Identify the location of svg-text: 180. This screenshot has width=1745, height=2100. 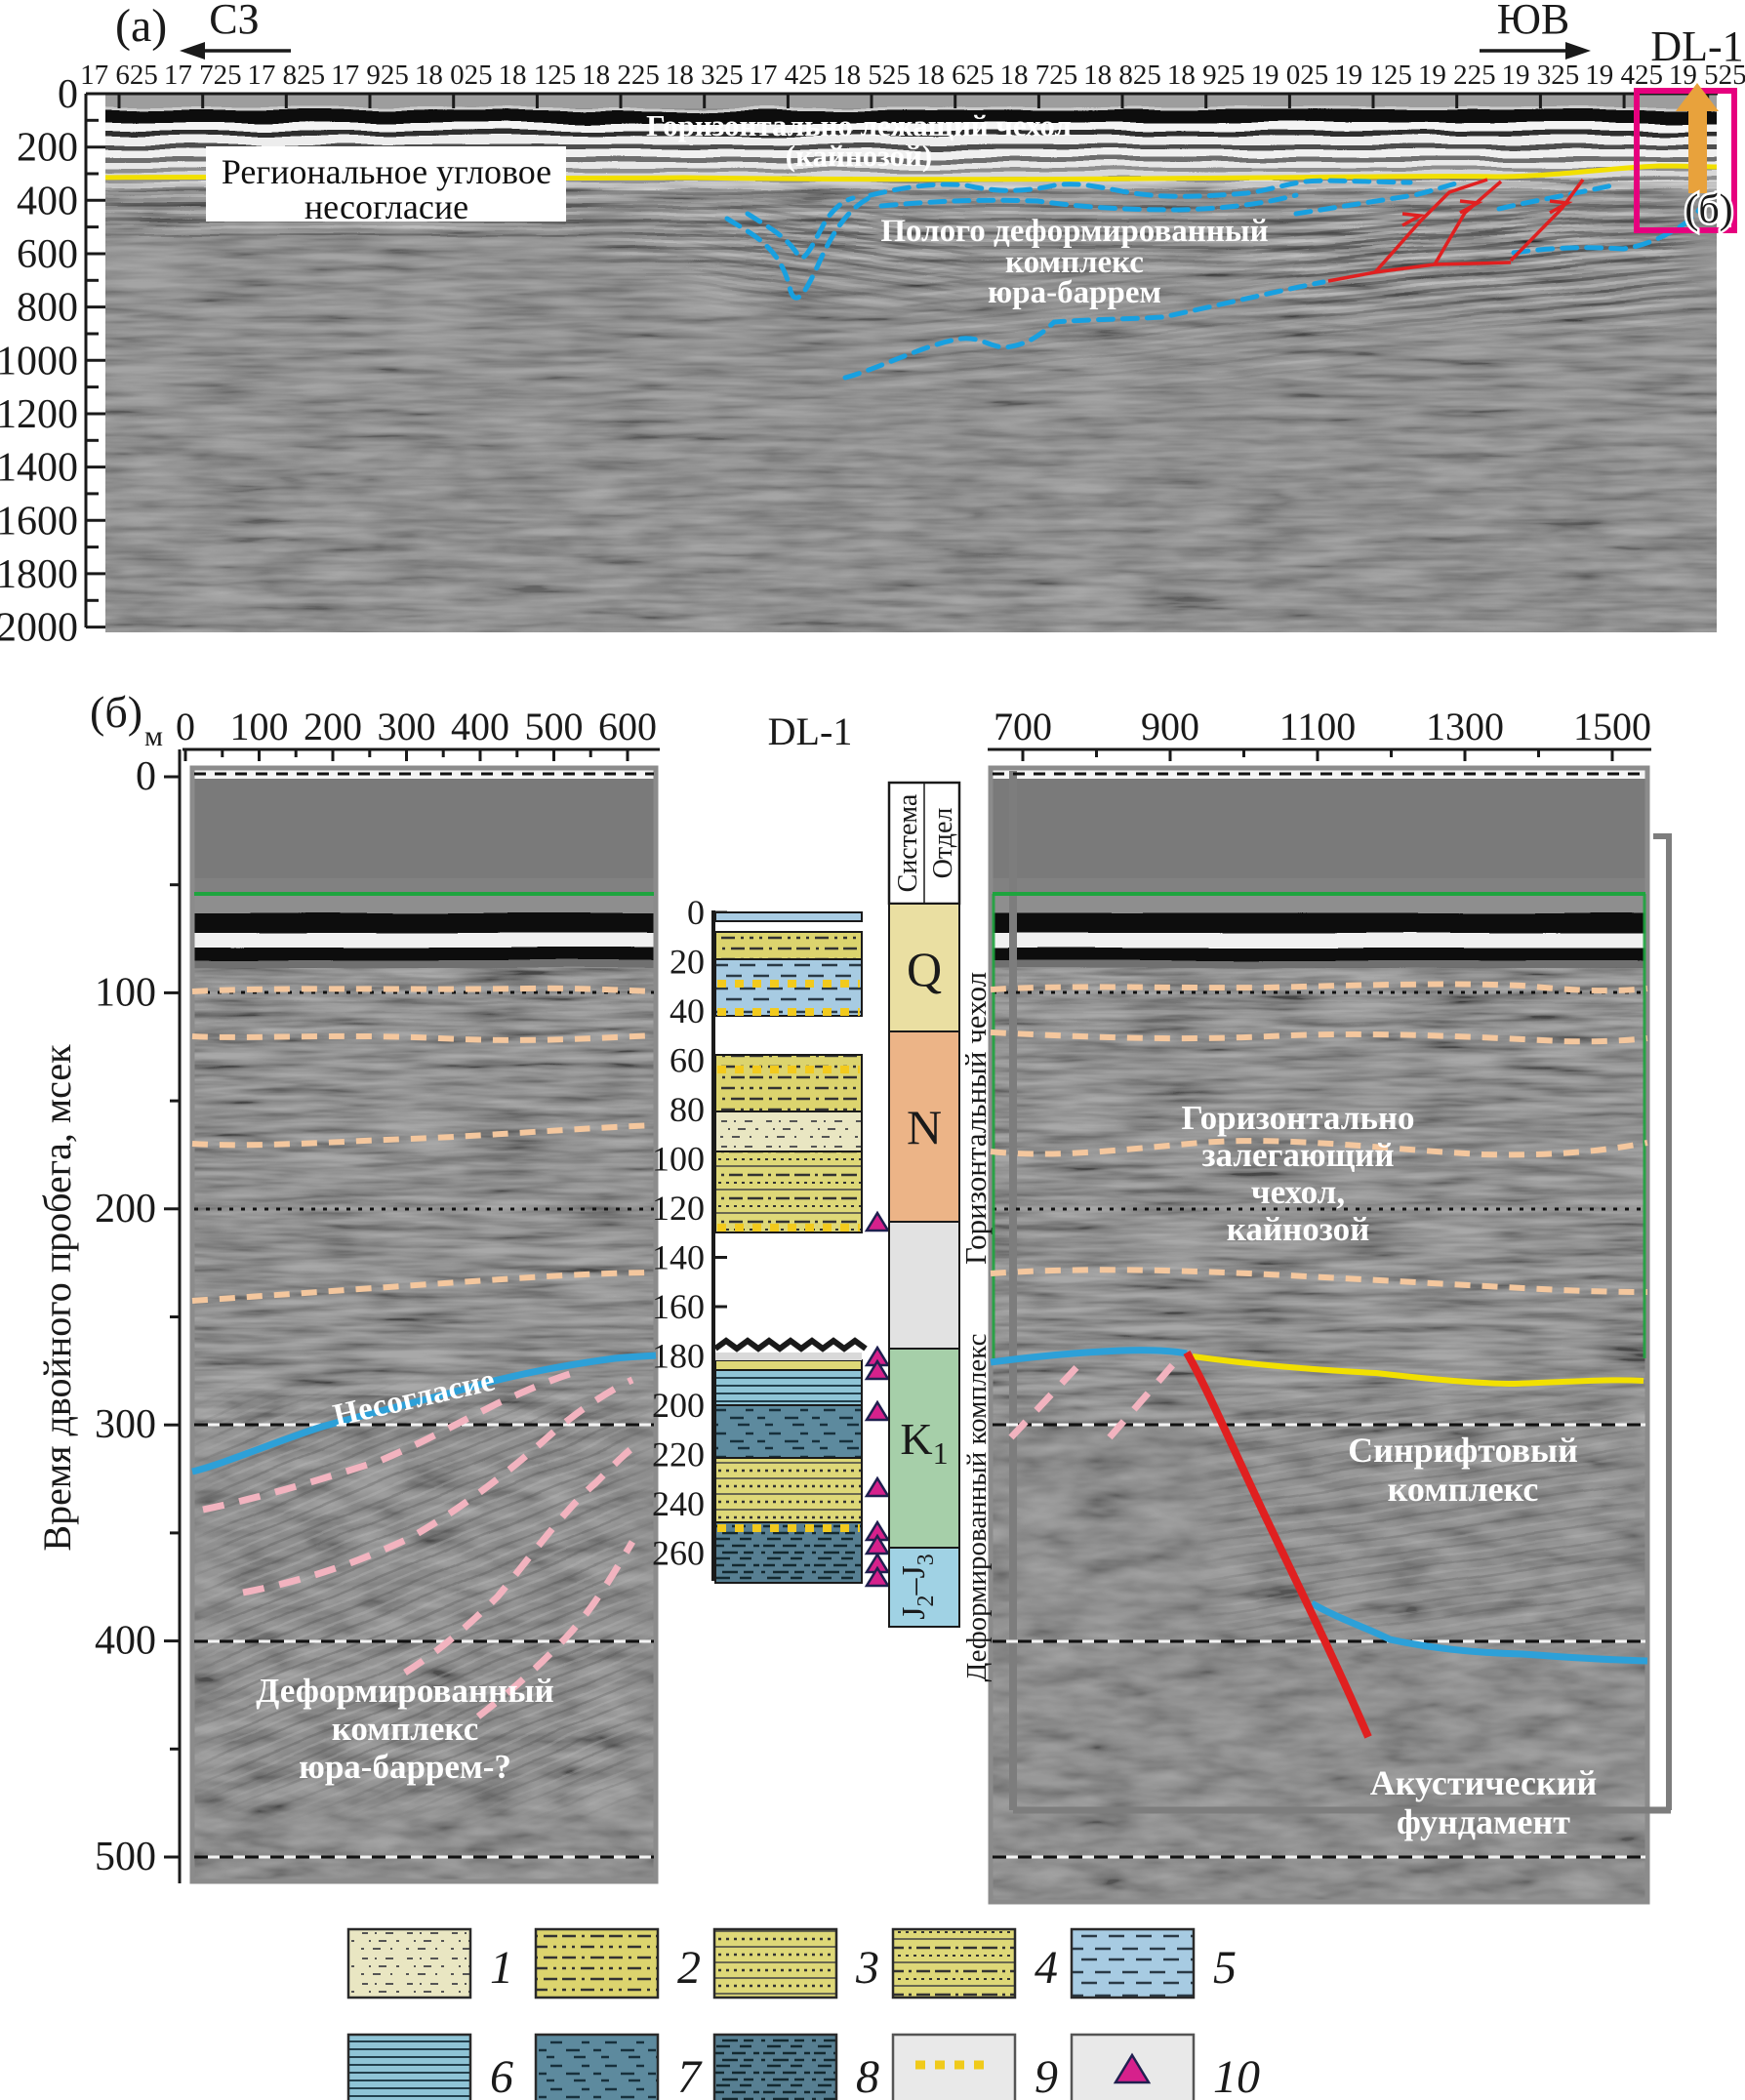
(678, 1356).